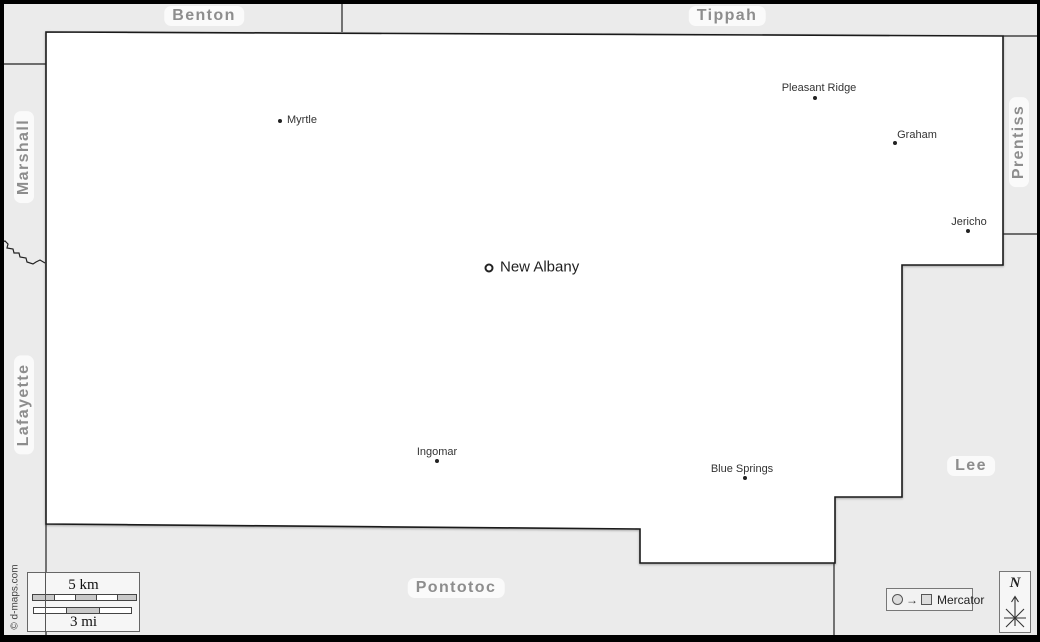 The height and width of the screenshot is (642, 1040). Describe the element at coordinates (23, 252) in the screenshot. I see `river-boundary` at that location.